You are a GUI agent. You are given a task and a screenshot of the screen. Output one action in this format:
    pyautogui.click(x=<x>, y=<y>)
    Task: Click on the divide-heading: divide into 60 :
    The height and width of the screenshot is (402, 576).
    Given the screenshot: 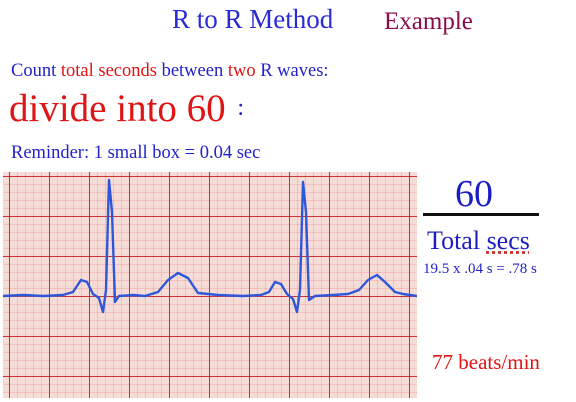 What is the action you would take?
    pyautogui.click(x=126, y=108)
    